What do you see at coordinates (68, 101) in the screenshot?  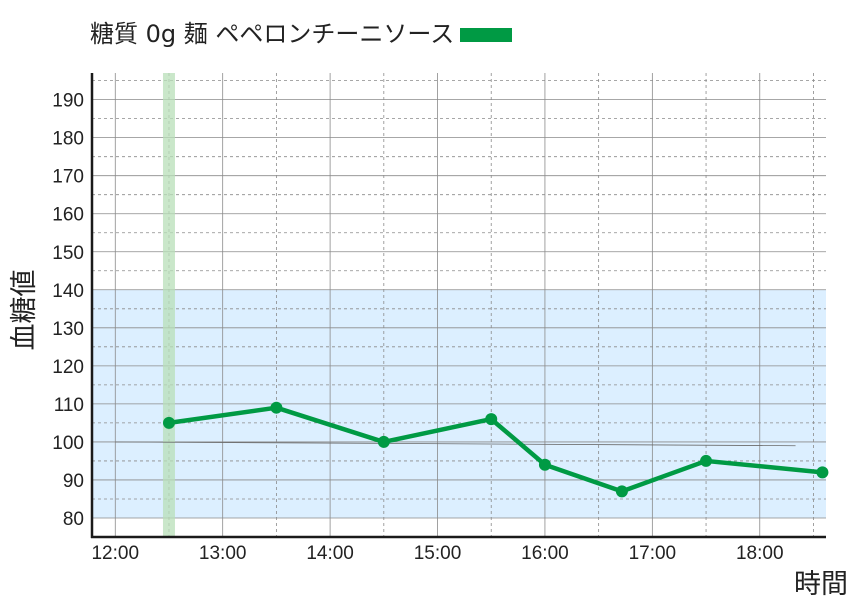 I see `y-tick-label: 190` at bounding box center [68, 101].